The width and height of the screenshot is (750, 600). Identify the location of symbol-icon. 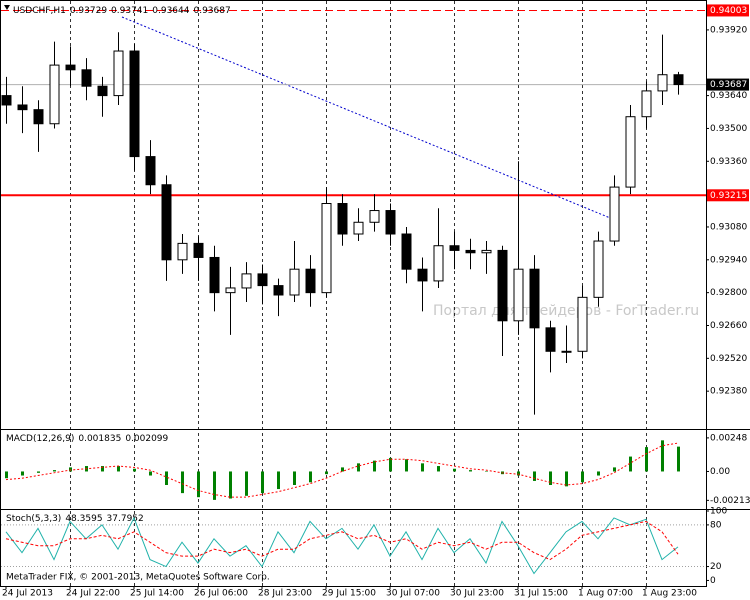
(7, 7).